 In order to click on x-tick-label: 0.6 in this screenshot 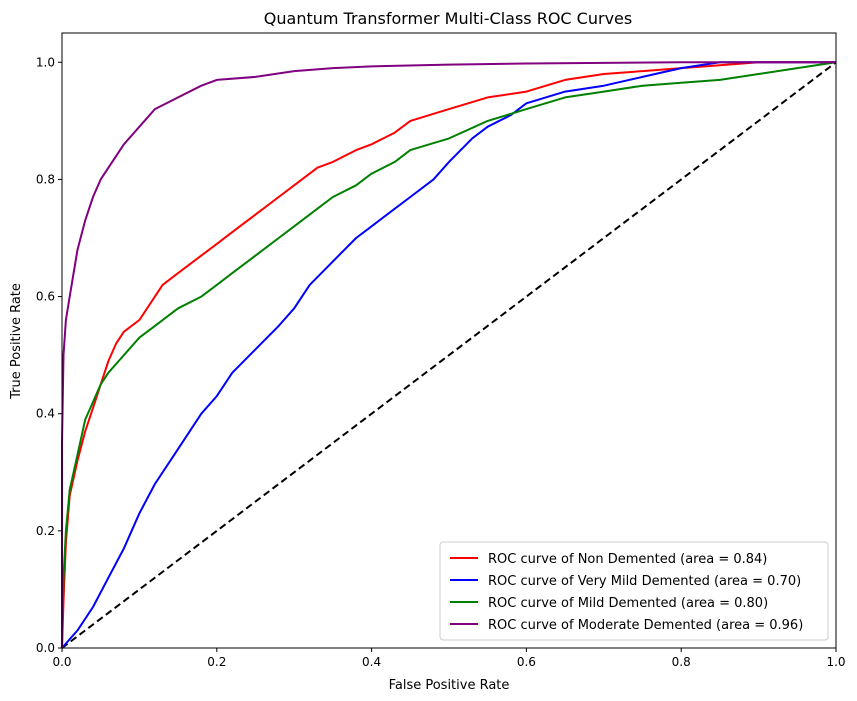, I will do `click(526, 662)`.